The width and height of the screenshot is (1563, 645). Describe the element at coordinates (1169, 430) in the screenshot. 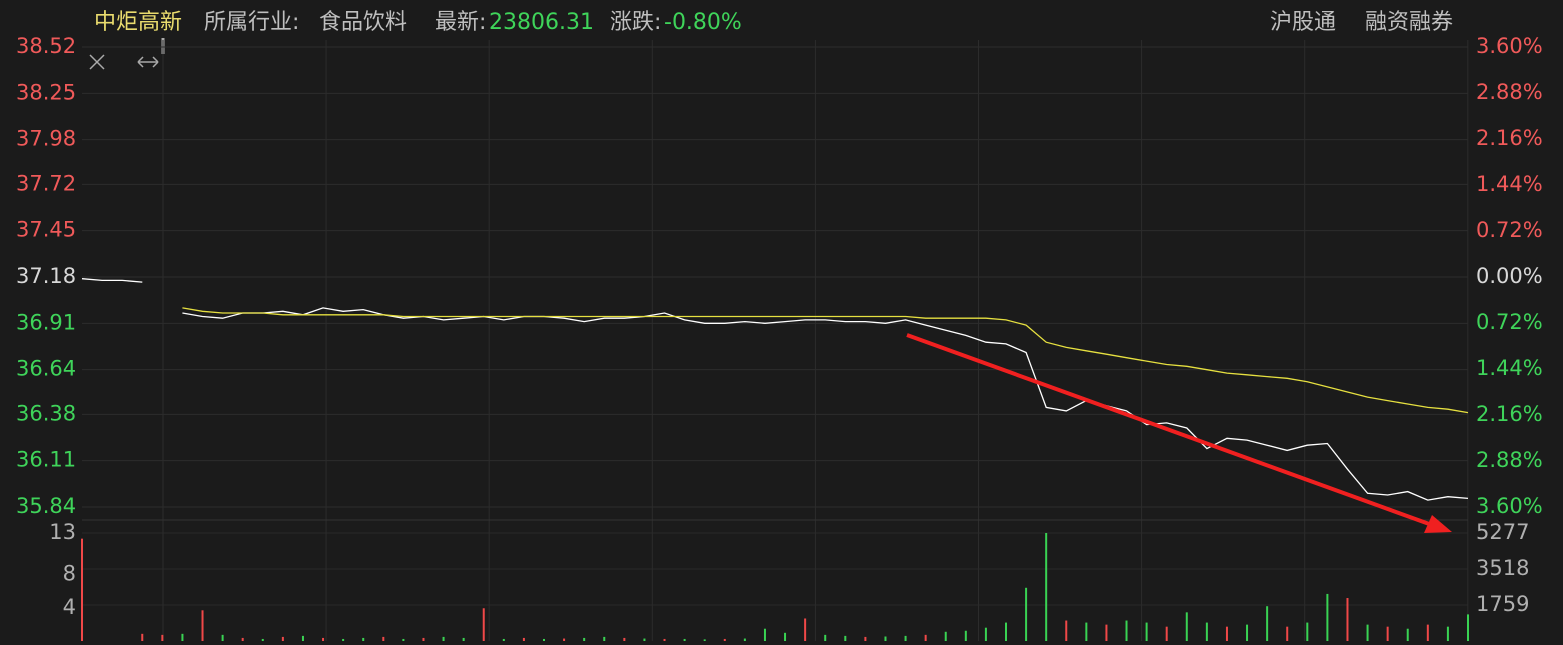

I see `arrow-shaft` at that location.